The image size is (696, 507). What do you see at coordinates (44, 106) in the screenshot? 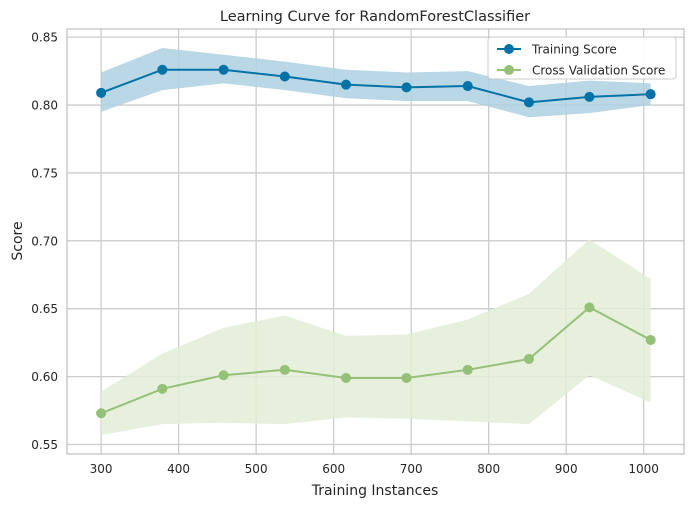
I see `y-tick-label: 0.80` at bounding box center [44, 106].